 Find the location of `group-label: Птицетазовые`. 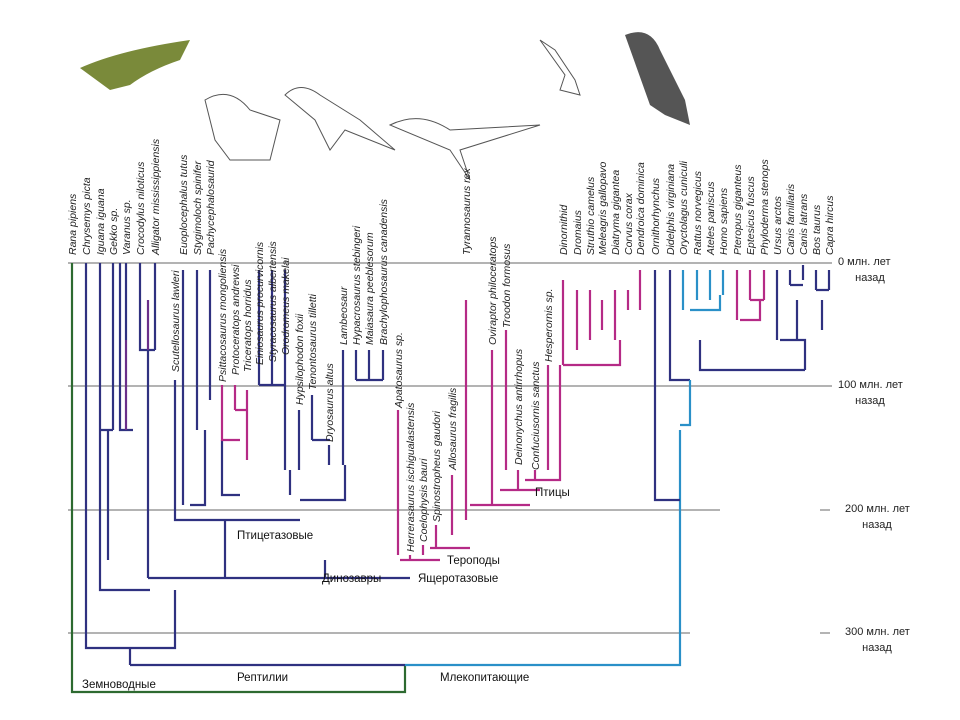

group-label: Птицетазовые is located at coordinates (275, 536).